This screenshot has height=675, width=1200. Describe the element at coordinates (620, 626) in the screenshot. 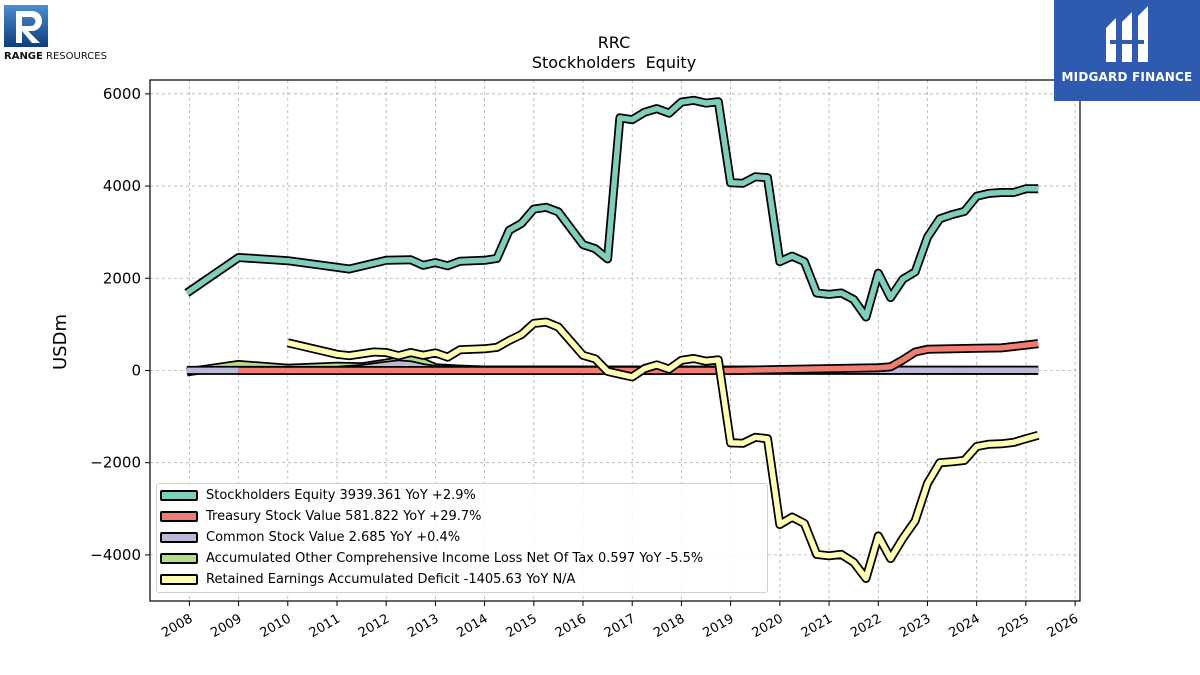

I see `x-tick-label: 2017` at that location.